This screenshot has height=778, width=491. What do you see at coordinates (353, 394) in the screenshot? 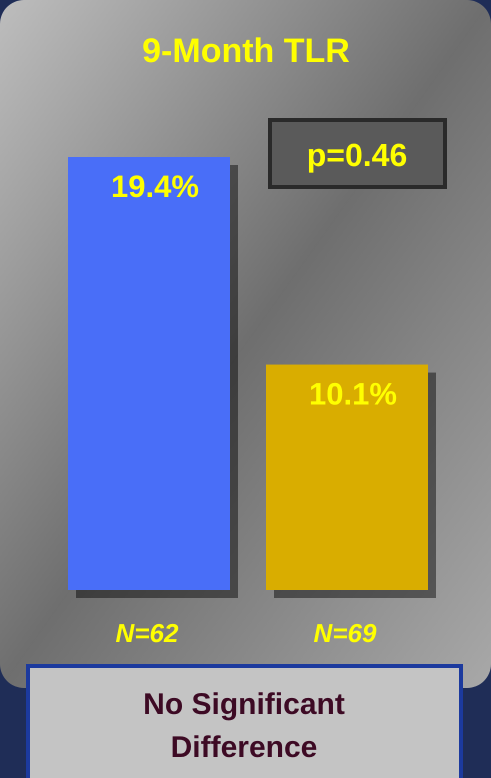
I see `data-label: 10.1%` at bounding box center [353, 394].